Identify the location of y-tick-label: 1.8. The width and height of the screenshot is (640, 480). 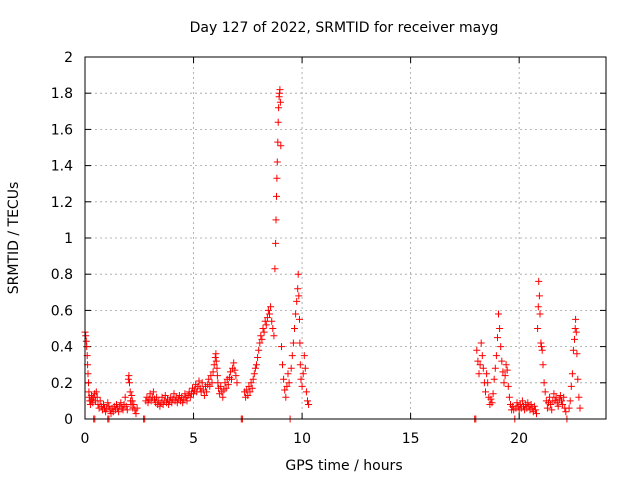
(62, 94).